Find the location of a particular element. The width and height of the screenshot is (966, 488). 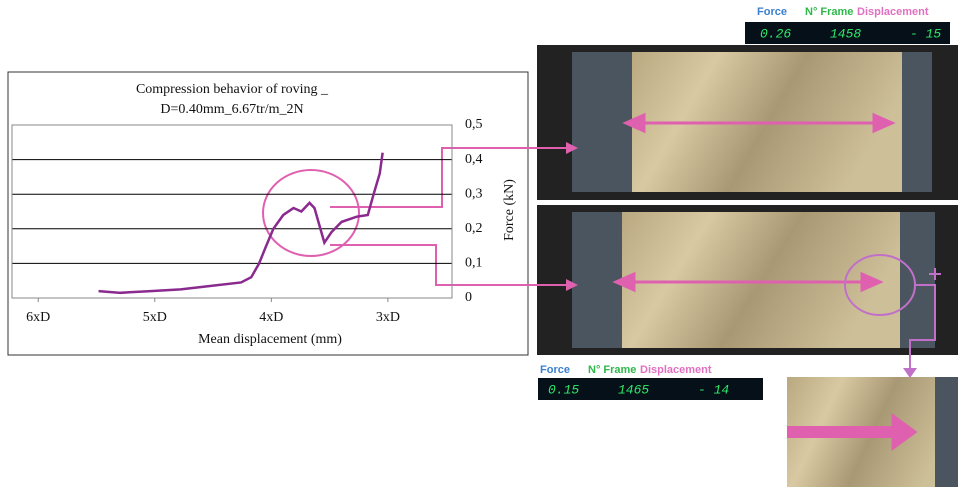

roving-image is located at coordinates (761, 280).